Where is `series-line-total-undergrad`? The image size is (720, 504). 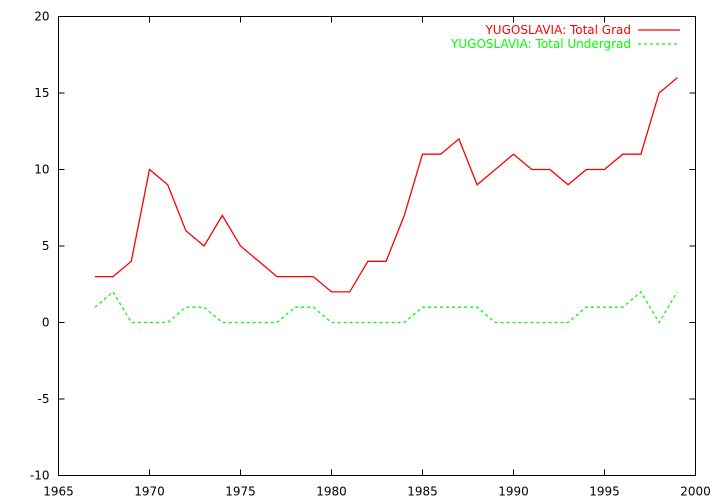 series-line-total-undergrad is located at coordinates (386, 307).